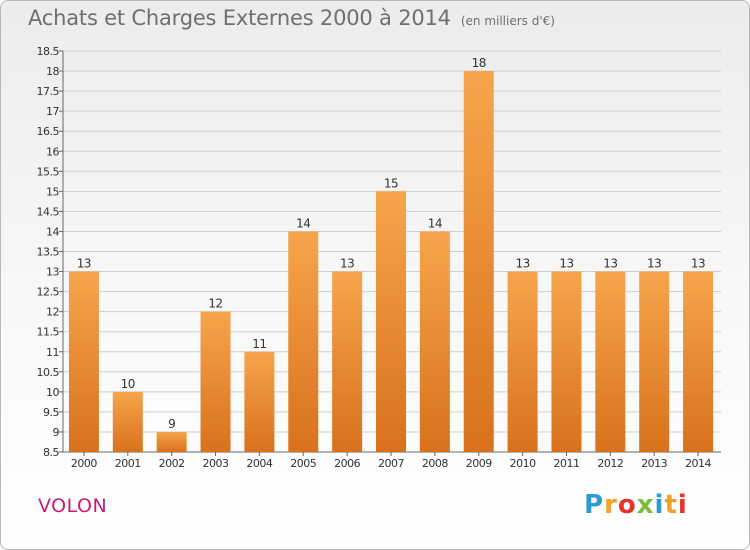 The height and width of the screenshot is (550, 750). I want to click on y-tick-label: 11.5, so click(48, 332).